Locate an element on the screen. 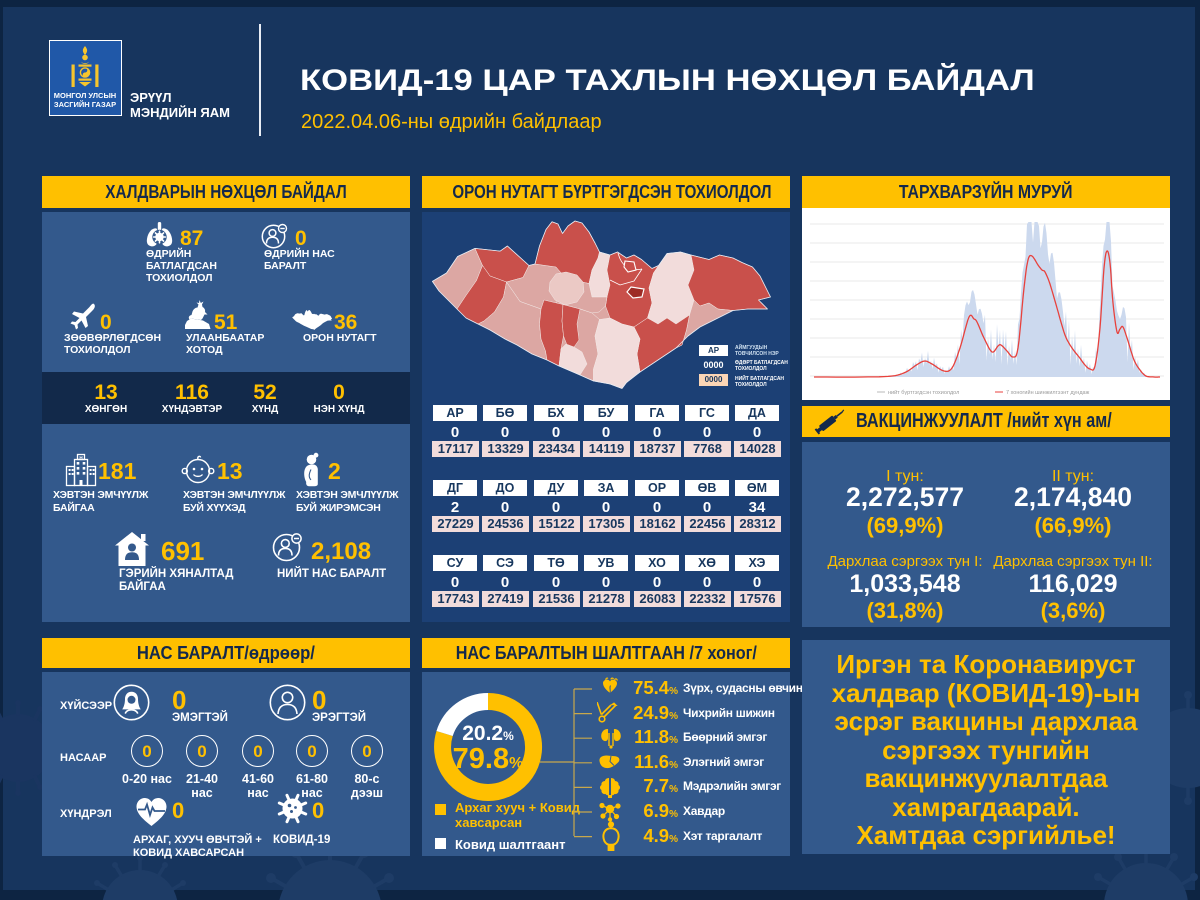  svg-text: H is located at coordinates (81, 457).